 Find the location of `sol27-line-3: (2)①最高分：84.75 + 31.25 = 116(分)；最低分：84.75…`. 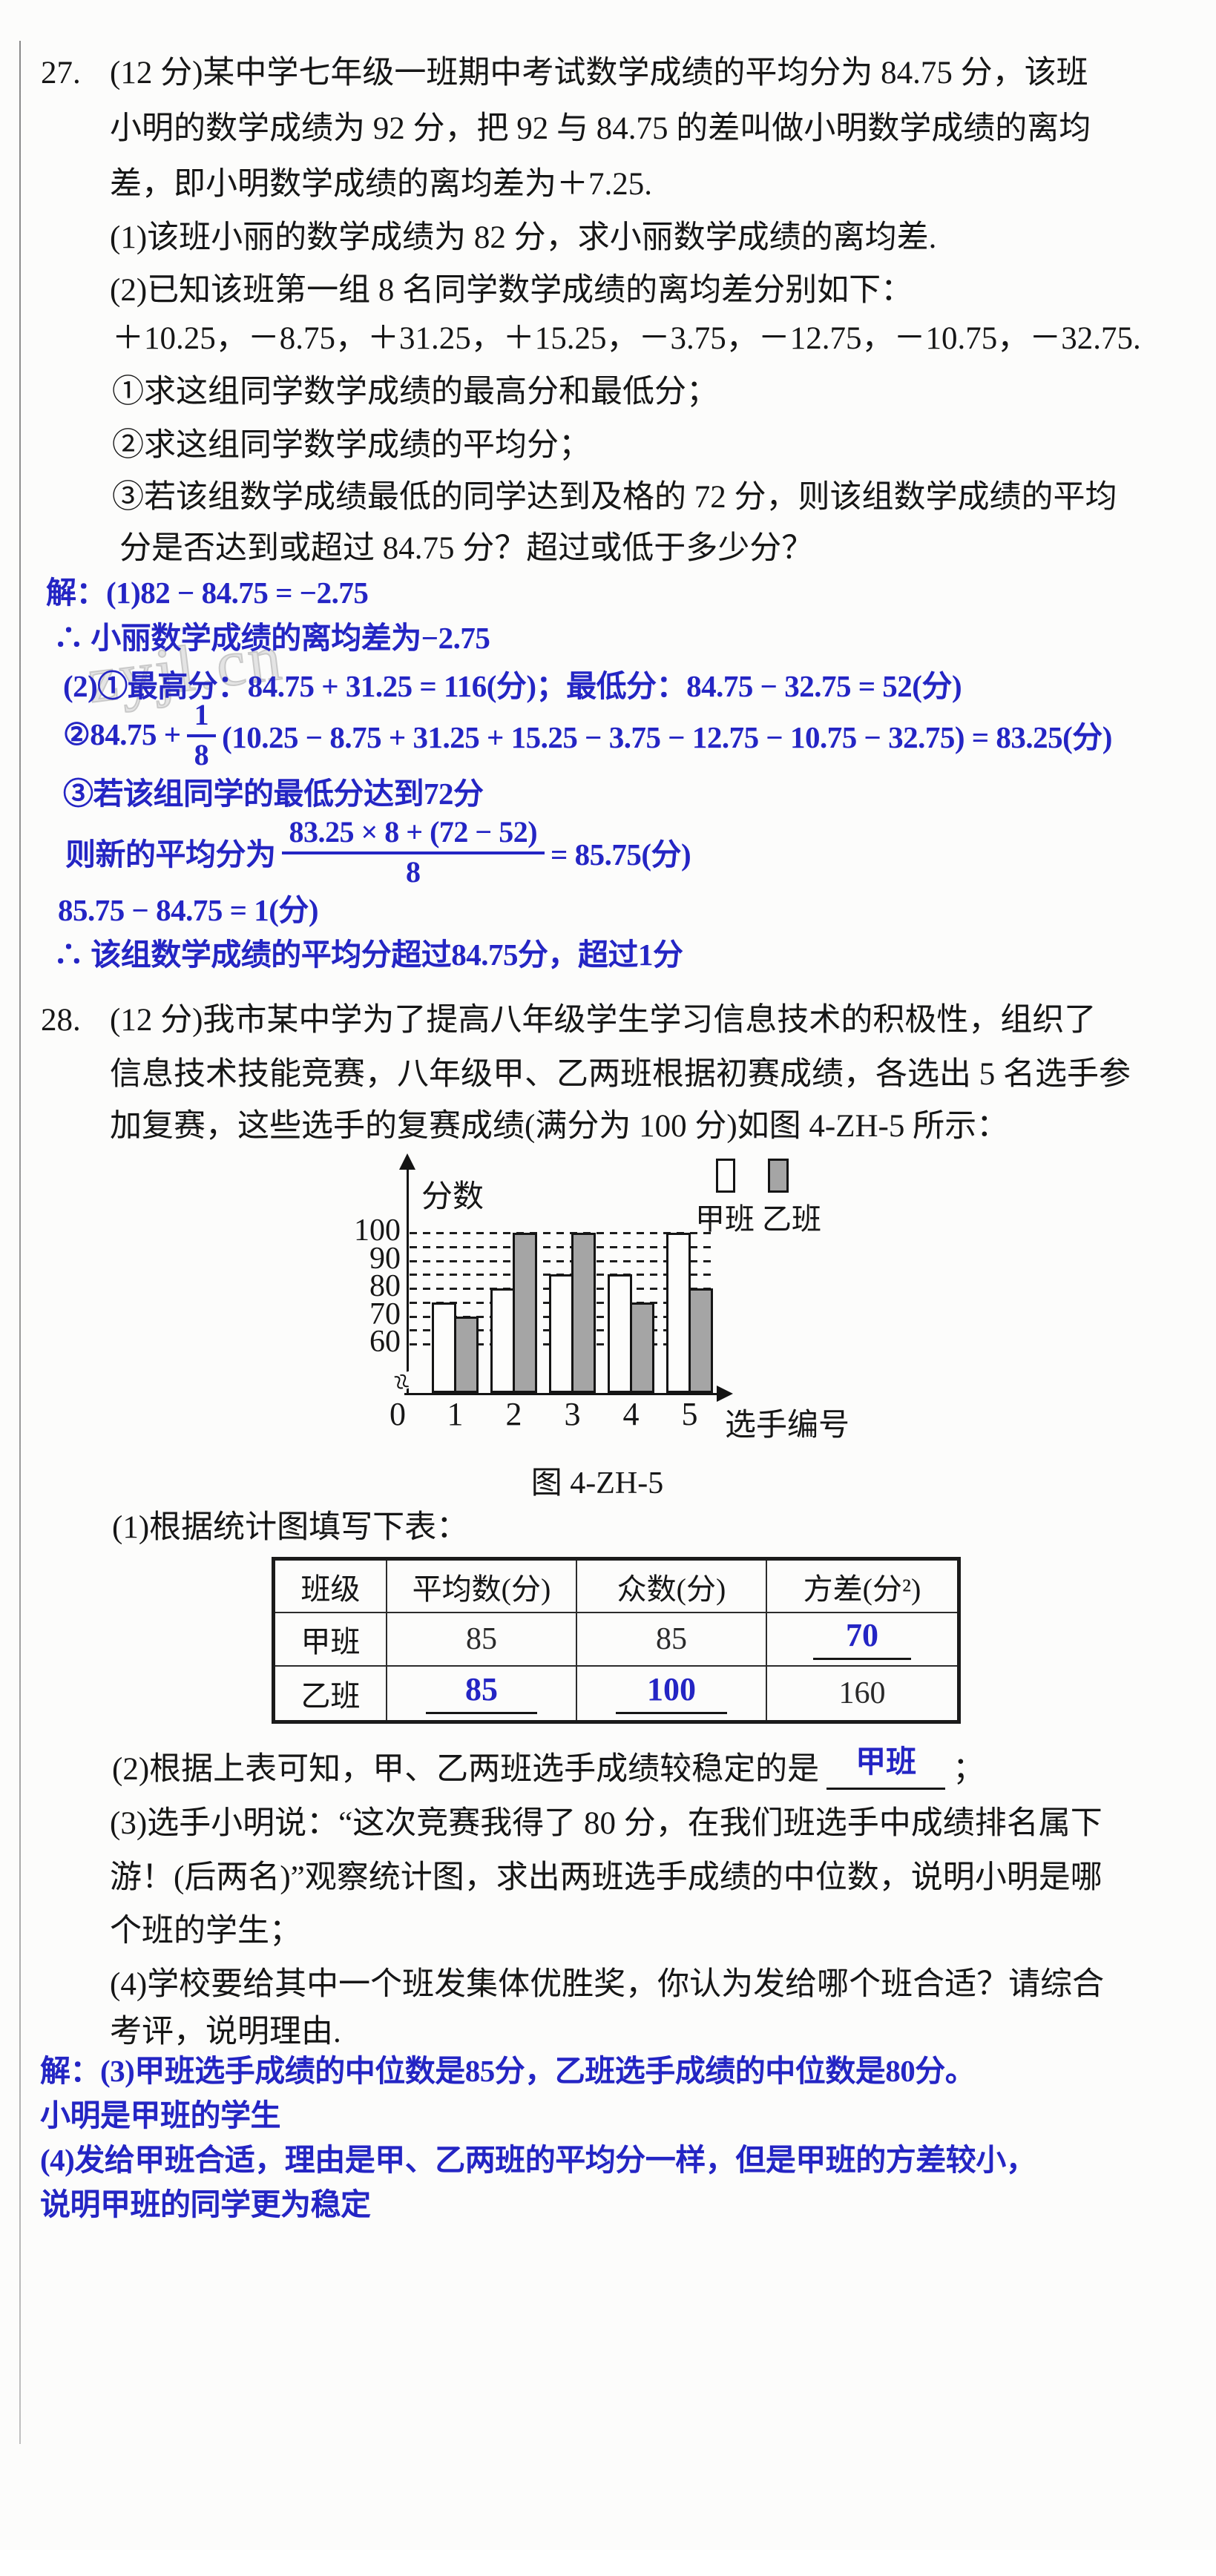

sol27-line-3: (2)①最高分：84.75 + 31.25 = 116(分)；最低分：84.75… is located at coordinates (512, 686).